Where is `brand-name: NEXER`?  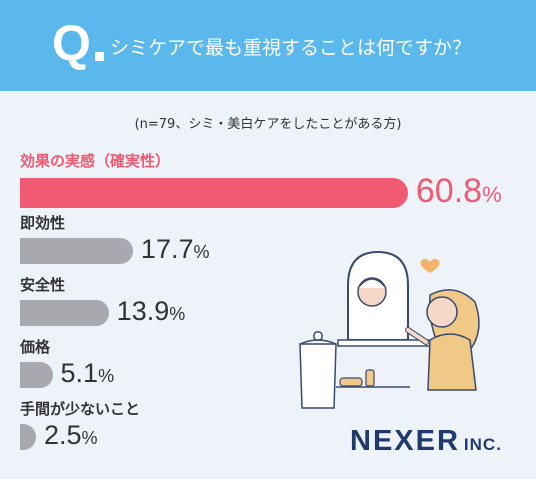 brand-name: NEXER is located at coordinates (405, 441).